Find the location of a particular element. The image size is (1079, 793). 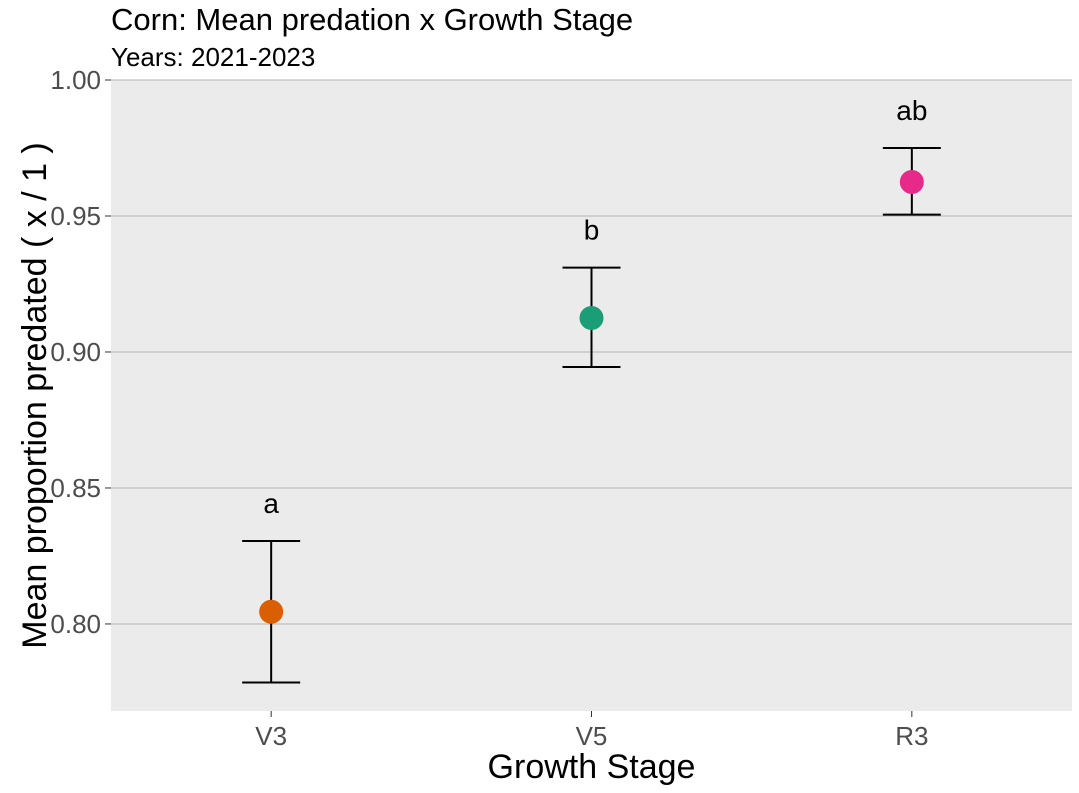

significance-letter: ab is located at coordinates (911, 110).